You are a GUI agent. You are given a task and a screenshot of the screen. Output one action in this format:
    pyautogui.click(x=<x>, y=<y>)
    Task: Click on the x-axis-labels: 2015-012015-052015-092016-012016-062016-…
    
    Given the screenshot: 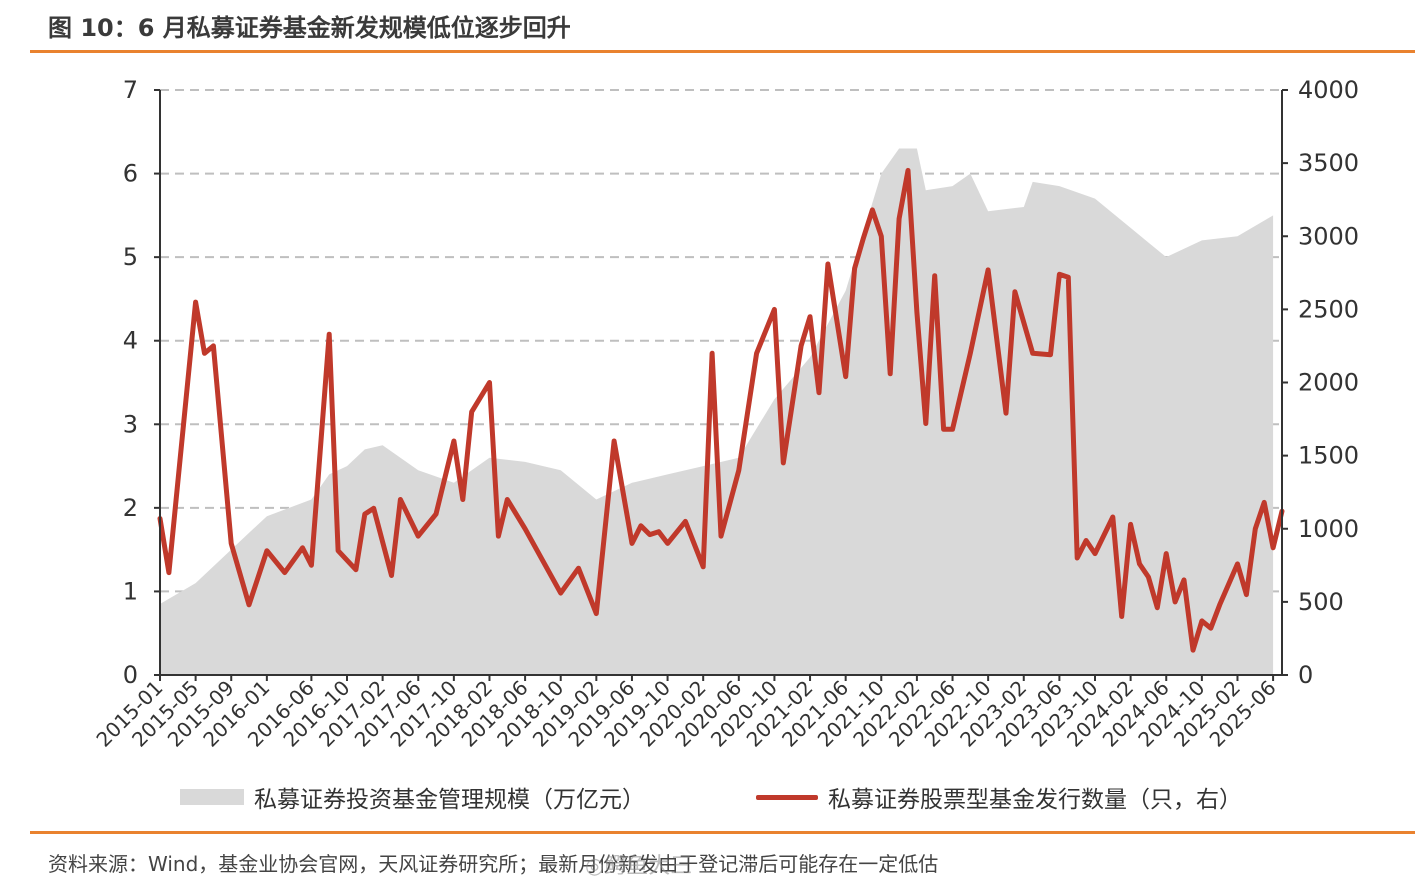 What is the action you would take?
    pyautogui.click(x=685, y=714)
    